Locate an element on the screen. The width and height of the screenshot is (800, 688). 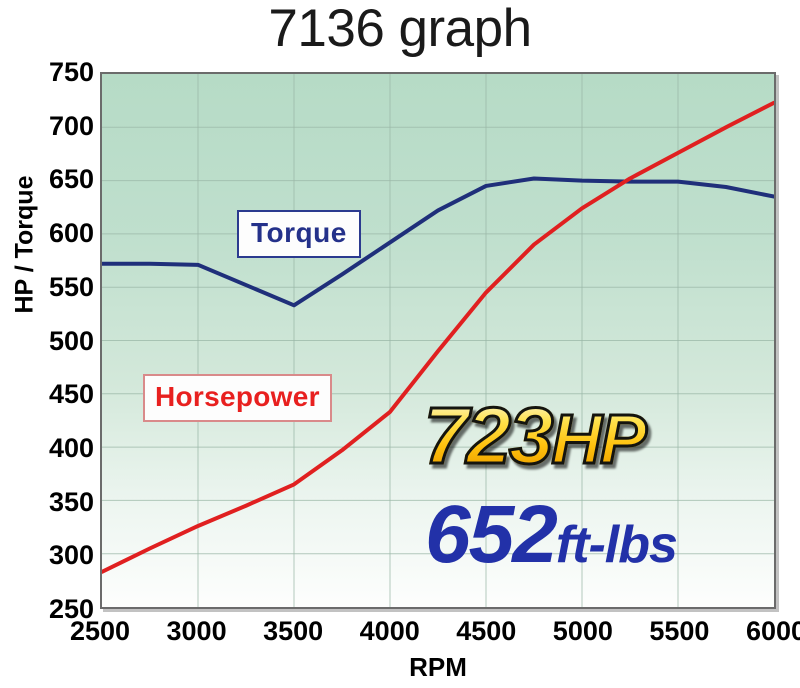
x-axis-title: RPM is located at coordinates (438, 667).